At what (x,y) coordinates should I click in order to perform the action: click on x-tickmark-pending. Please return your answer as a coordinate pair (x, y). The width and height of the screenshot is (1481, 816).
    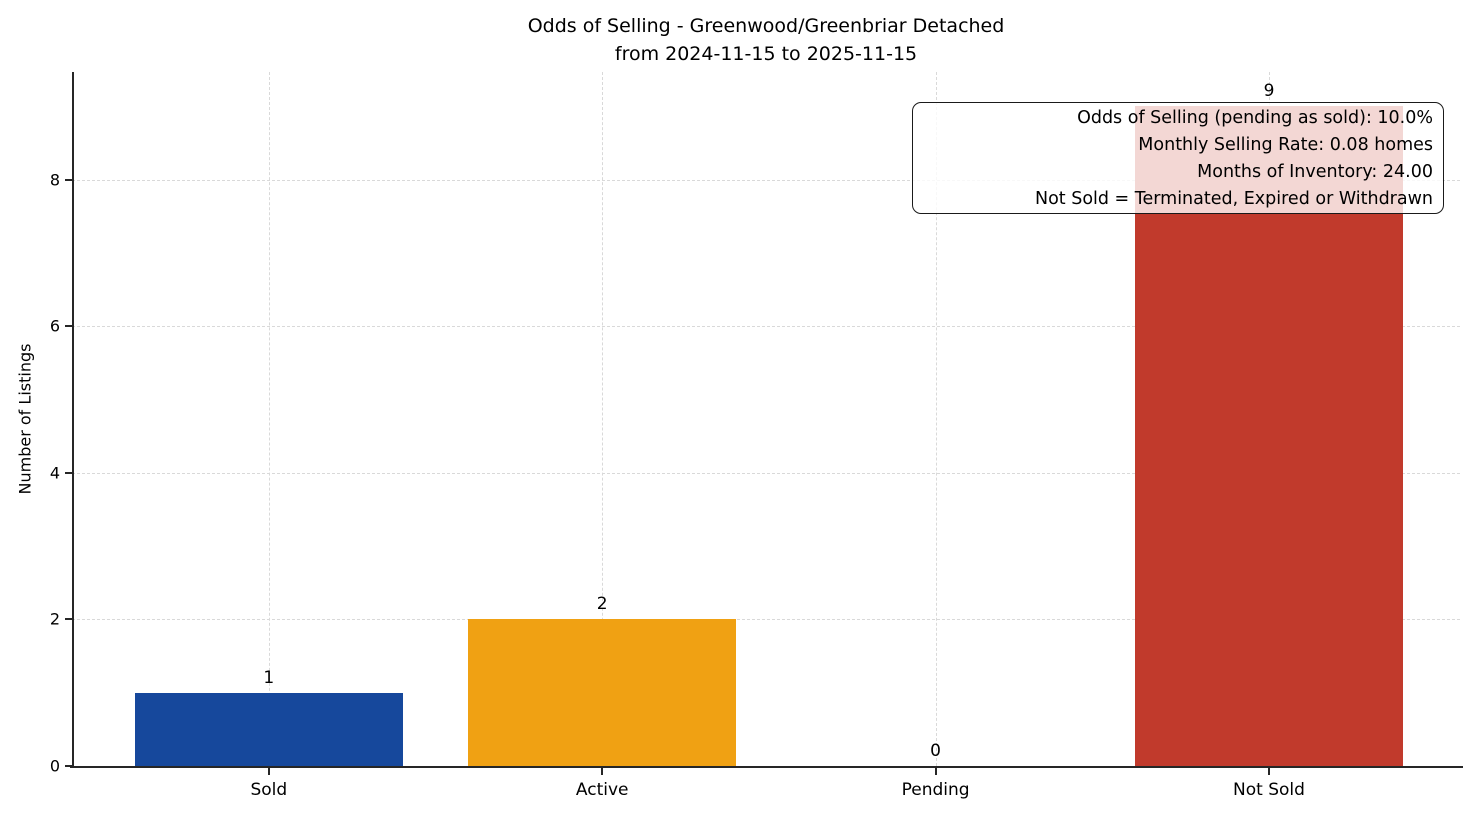
    Looking at the image, I should click on (935, 771).